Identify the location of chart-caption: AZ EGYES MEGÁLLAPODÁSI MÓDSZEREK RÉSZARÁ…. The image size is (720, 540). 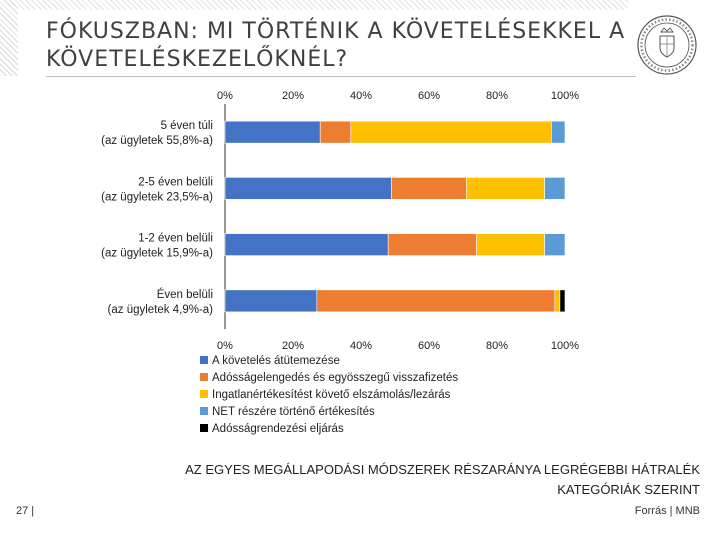
(400, 480).